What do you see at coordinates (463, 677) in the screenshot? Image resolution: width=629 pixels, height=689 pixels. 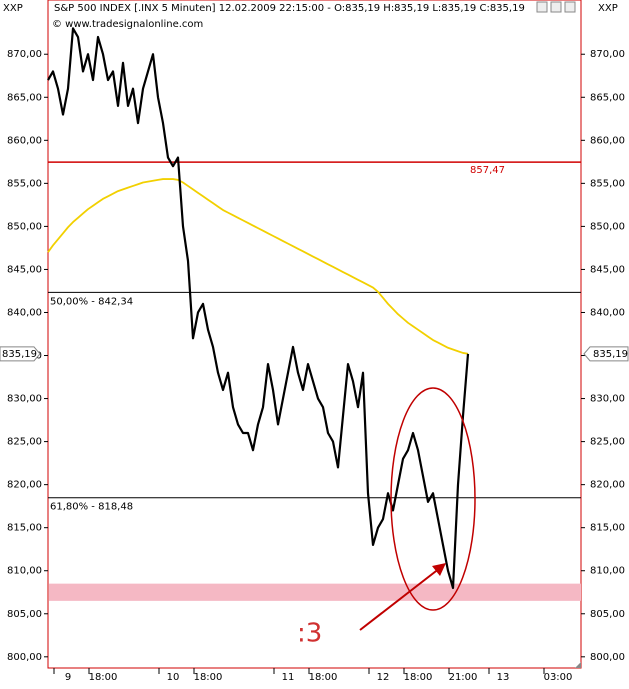 I see `x-tick-label: 21:00` at bounding box center [463, 677].